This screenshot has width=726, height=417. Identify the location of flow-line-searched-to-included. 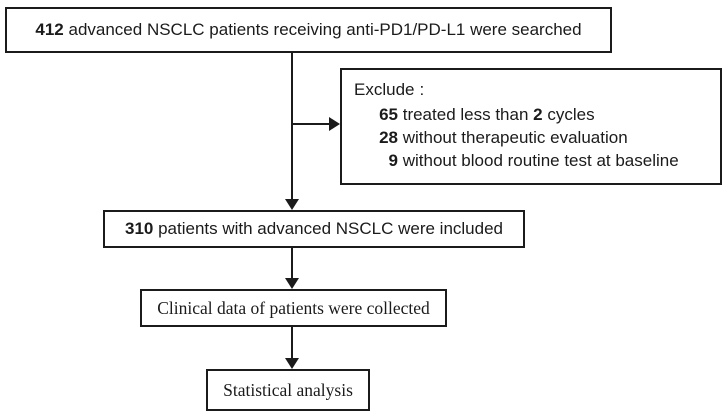
(292, 126).